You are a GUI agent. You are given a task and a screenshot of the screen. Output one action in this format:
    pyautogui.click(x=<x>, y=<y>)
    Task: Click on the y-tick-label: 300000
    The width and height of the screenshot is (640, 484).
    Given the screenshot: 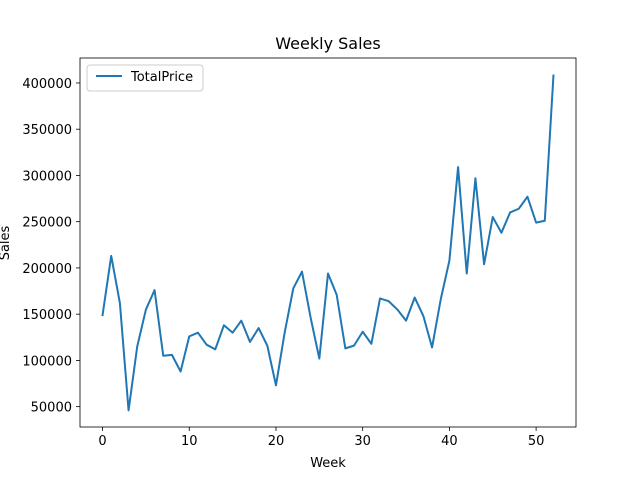 What is the action you would take?
    pyautogui.click(x=47, y=176)
    